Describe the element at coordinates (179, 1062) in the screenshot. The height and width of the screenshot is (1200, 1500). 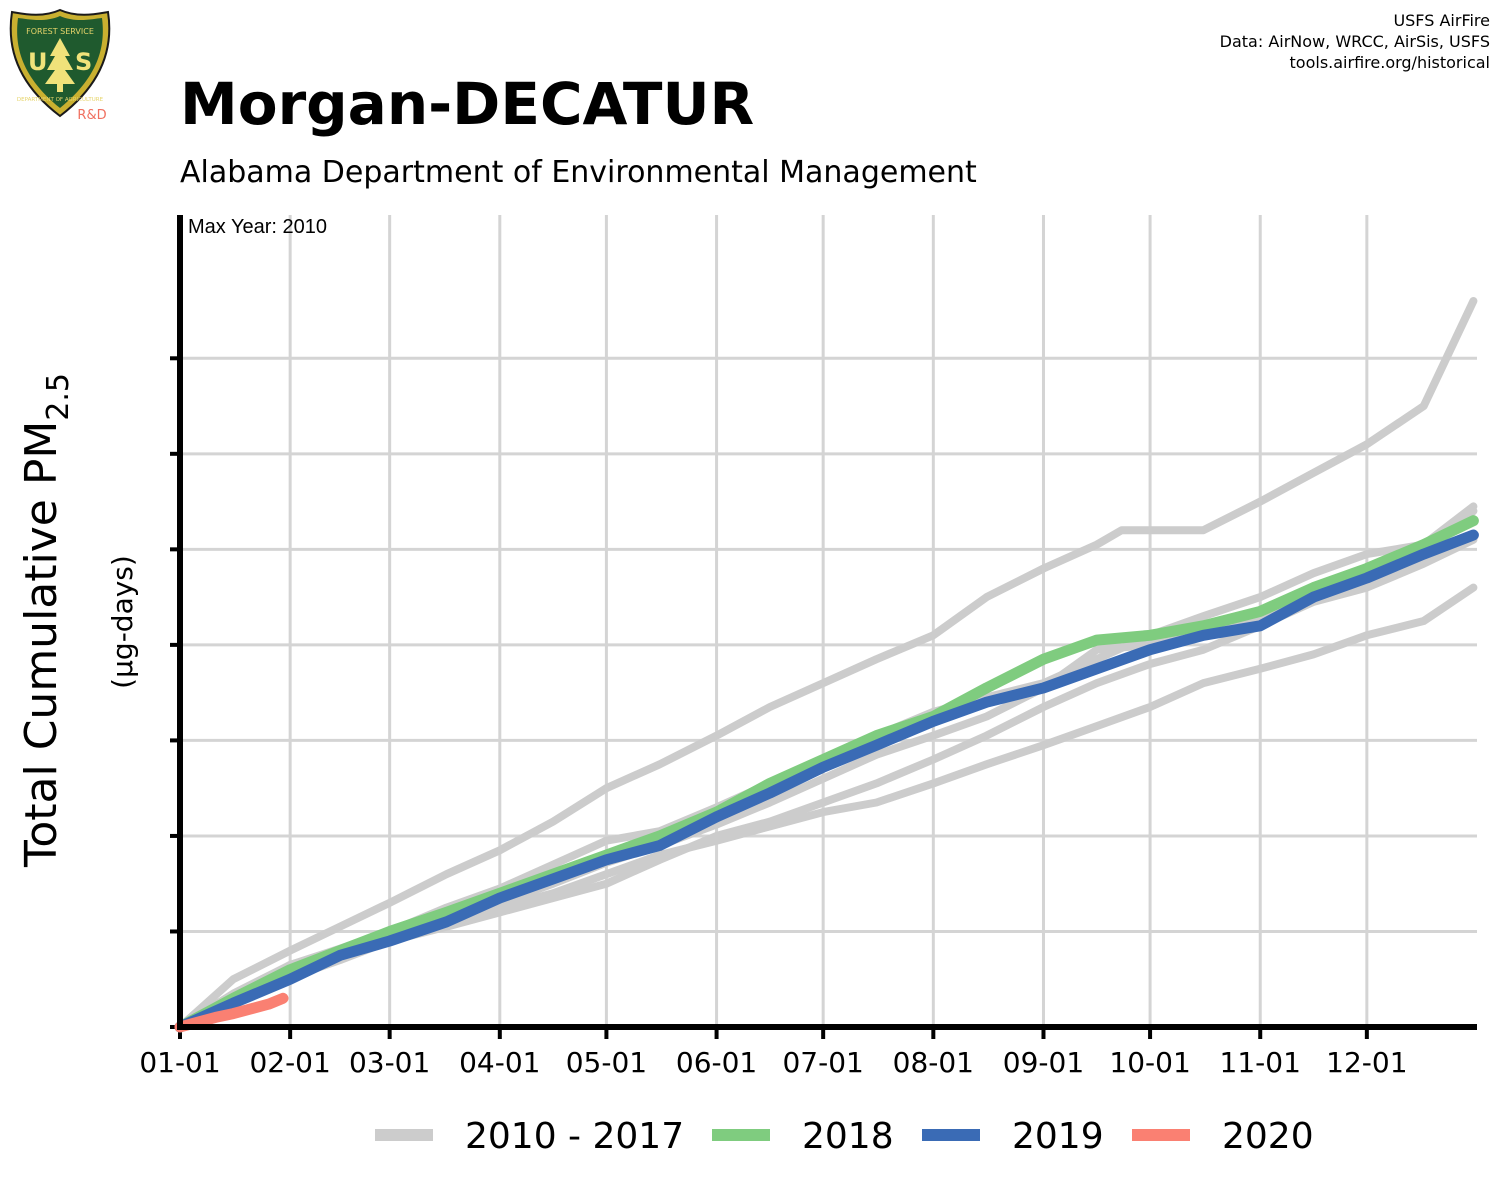
I see `x-tick-label: 01-01` at that location.